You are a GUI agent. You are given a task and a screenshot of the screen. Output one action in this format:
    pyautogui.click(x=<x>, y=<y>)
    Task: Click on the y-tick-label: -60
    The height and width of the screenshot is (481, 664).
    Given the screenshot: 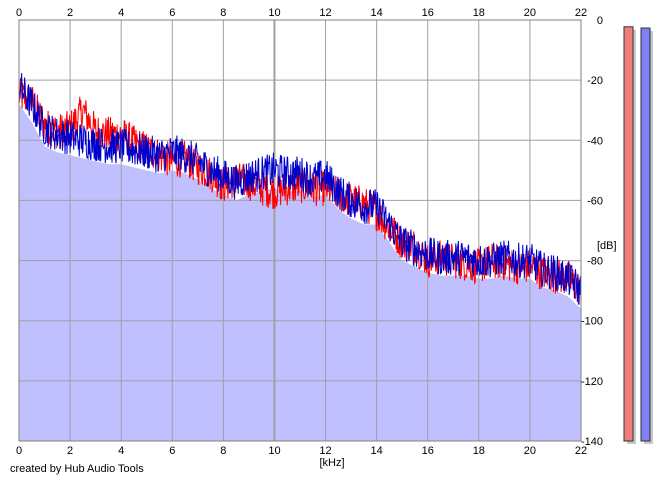 What is the action you would take?
    pyautogui.click(x=595, y=201)
    